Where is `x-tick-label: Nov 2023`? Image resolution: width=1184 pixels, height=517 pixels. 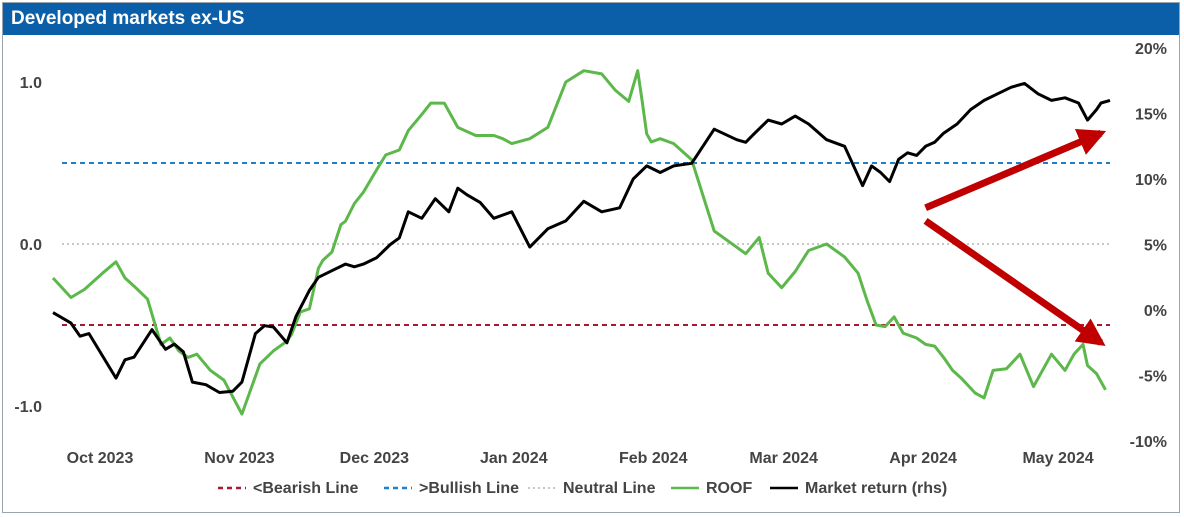 x-tick-label: Nov 2023 is located at coordinates (239, 458).